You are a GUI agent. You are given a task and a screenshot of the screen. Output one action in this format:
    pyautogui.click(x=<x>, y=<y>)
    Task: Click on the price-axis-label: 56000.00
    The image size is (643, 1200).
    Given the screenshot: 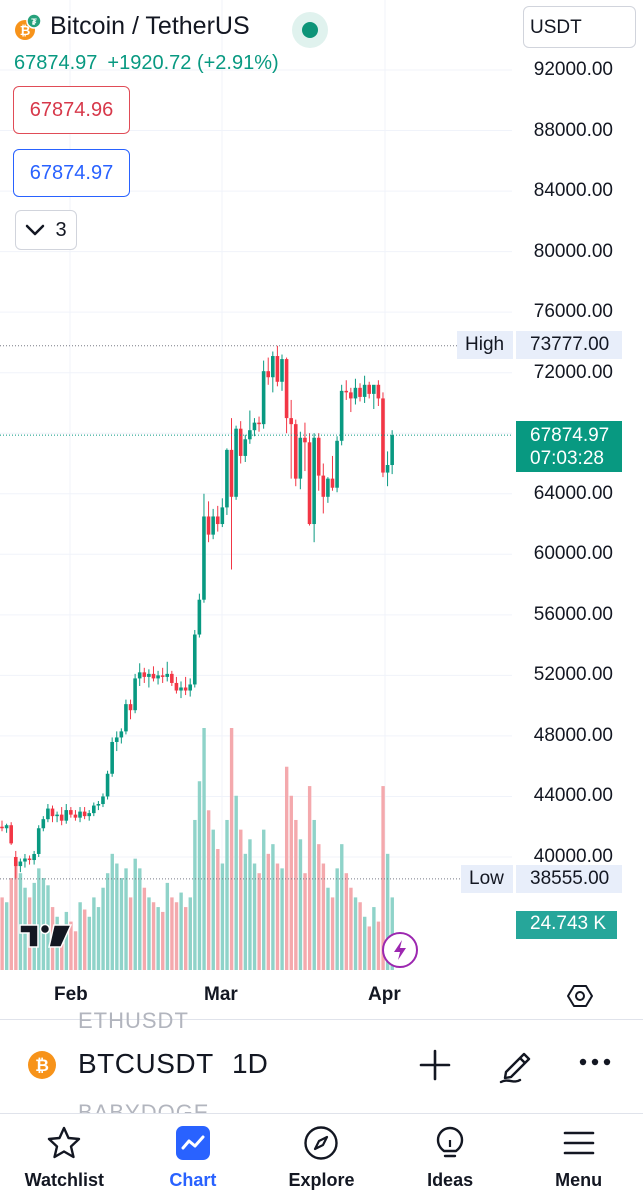 What is the action you would take?
    pyautogui.click(x=573, y=614)
    